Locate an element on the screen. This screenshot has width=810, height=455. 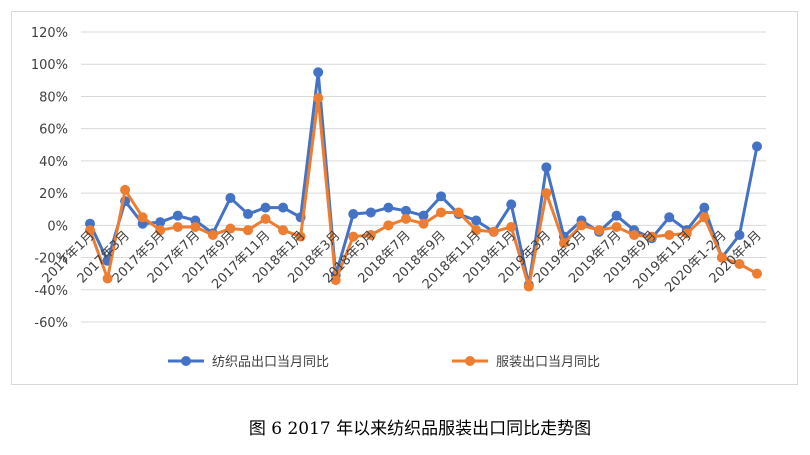
legend-label: 纺织品出口当月同比 is located at coordinates (270, 362).